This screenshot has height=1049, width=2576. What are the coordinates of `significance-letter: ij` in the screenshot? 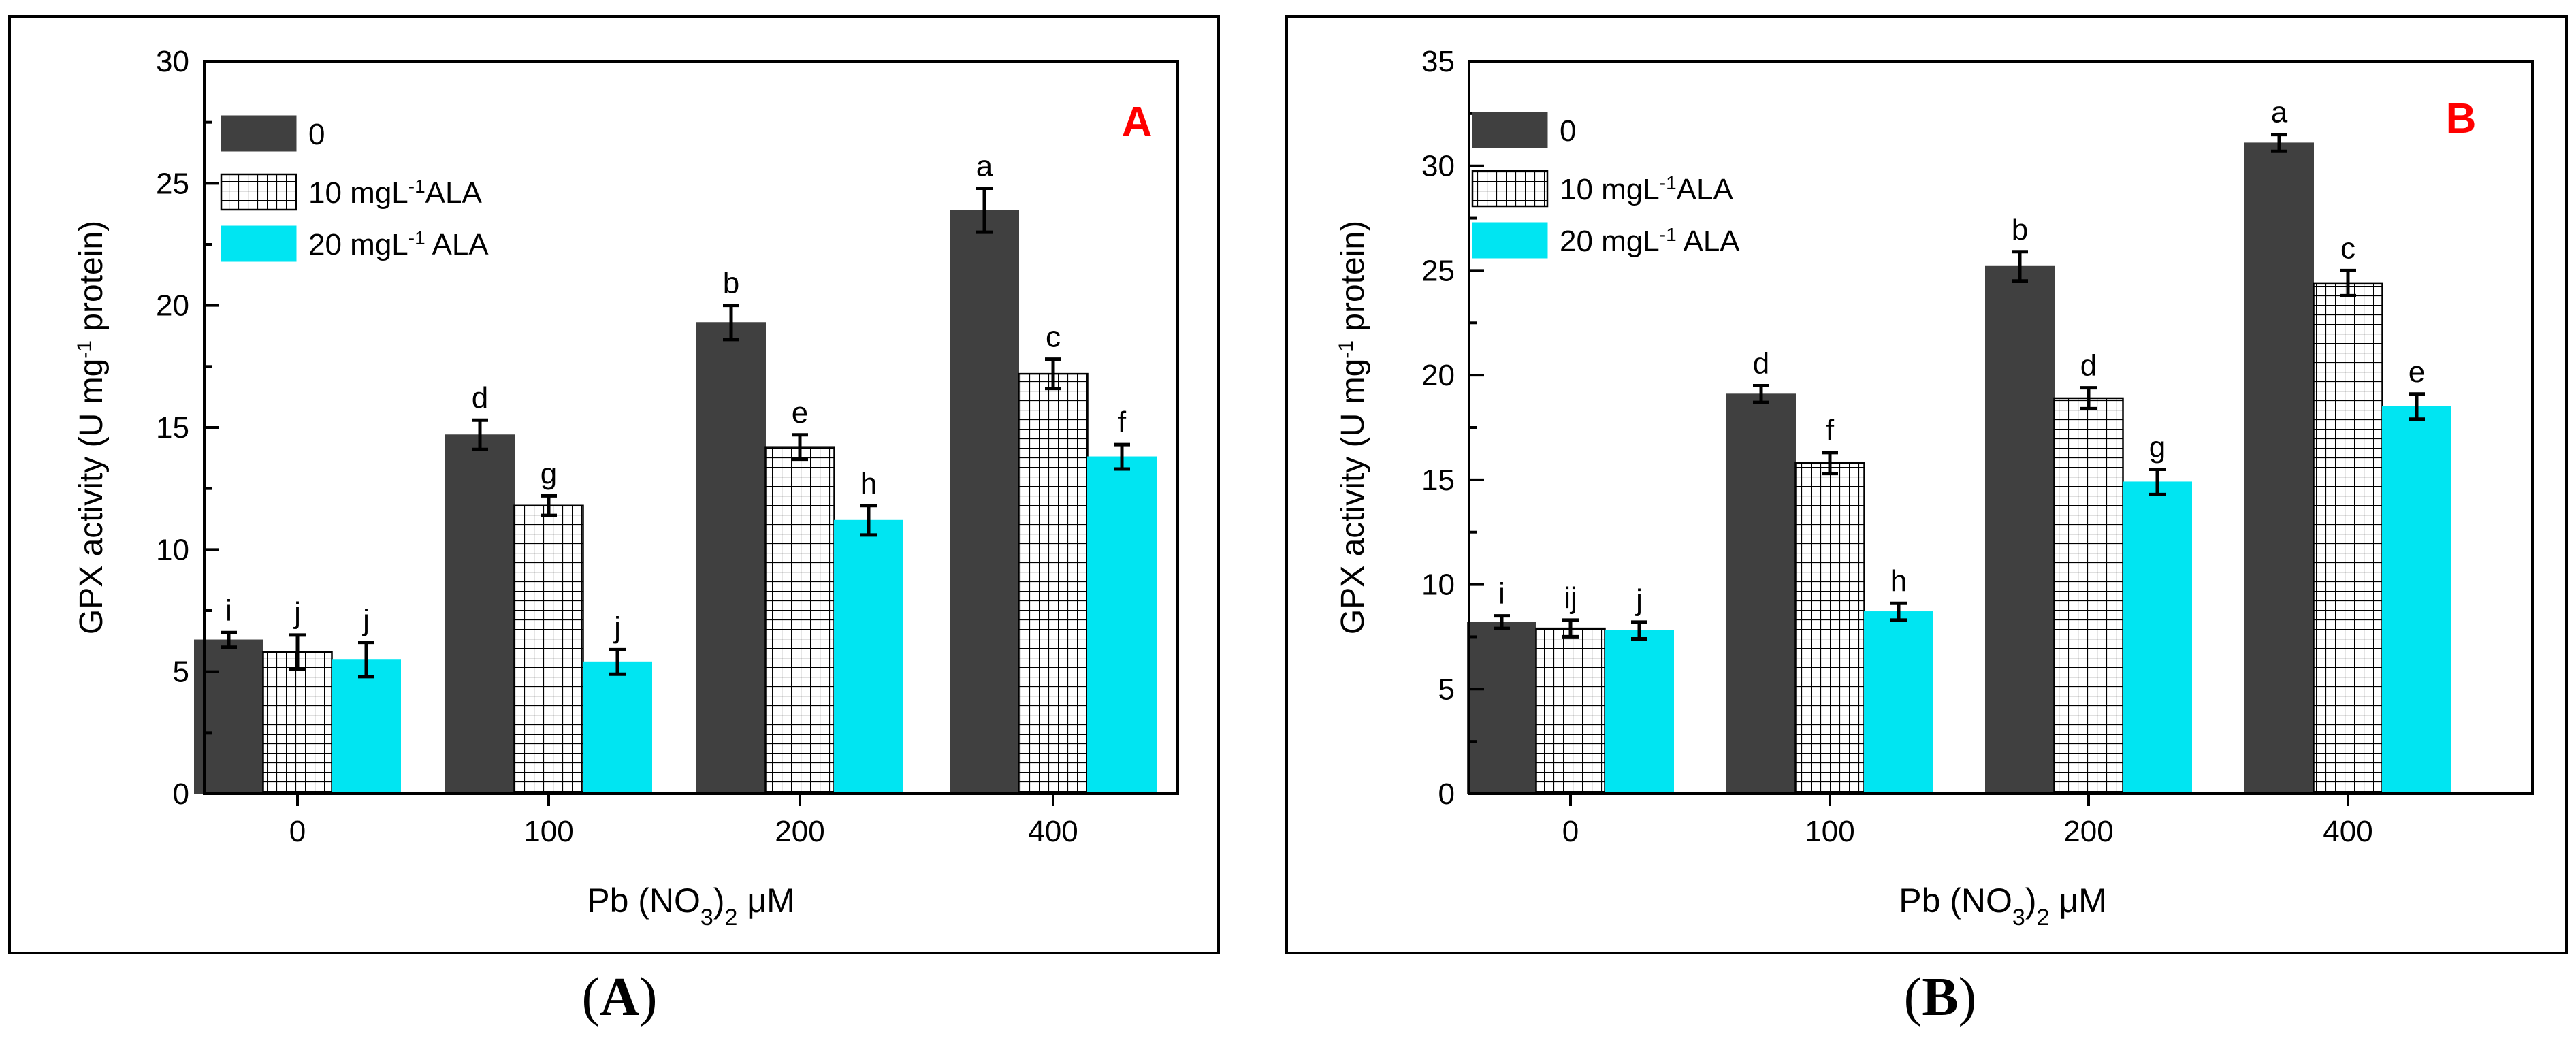 It's located at (1570, 598).